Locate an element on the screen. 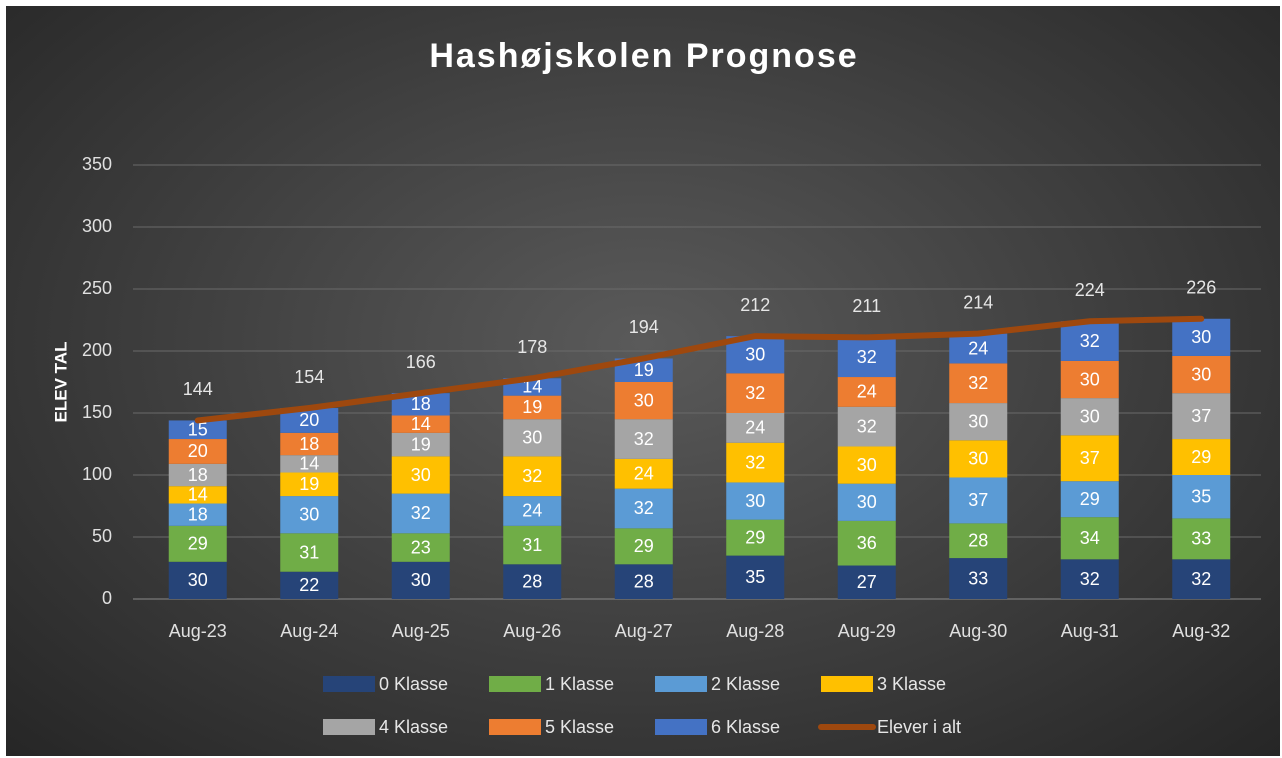 The height and width of the screenshot is (758, 1282). legend-label: 2 Klasse is located at coordinates (745, 684).